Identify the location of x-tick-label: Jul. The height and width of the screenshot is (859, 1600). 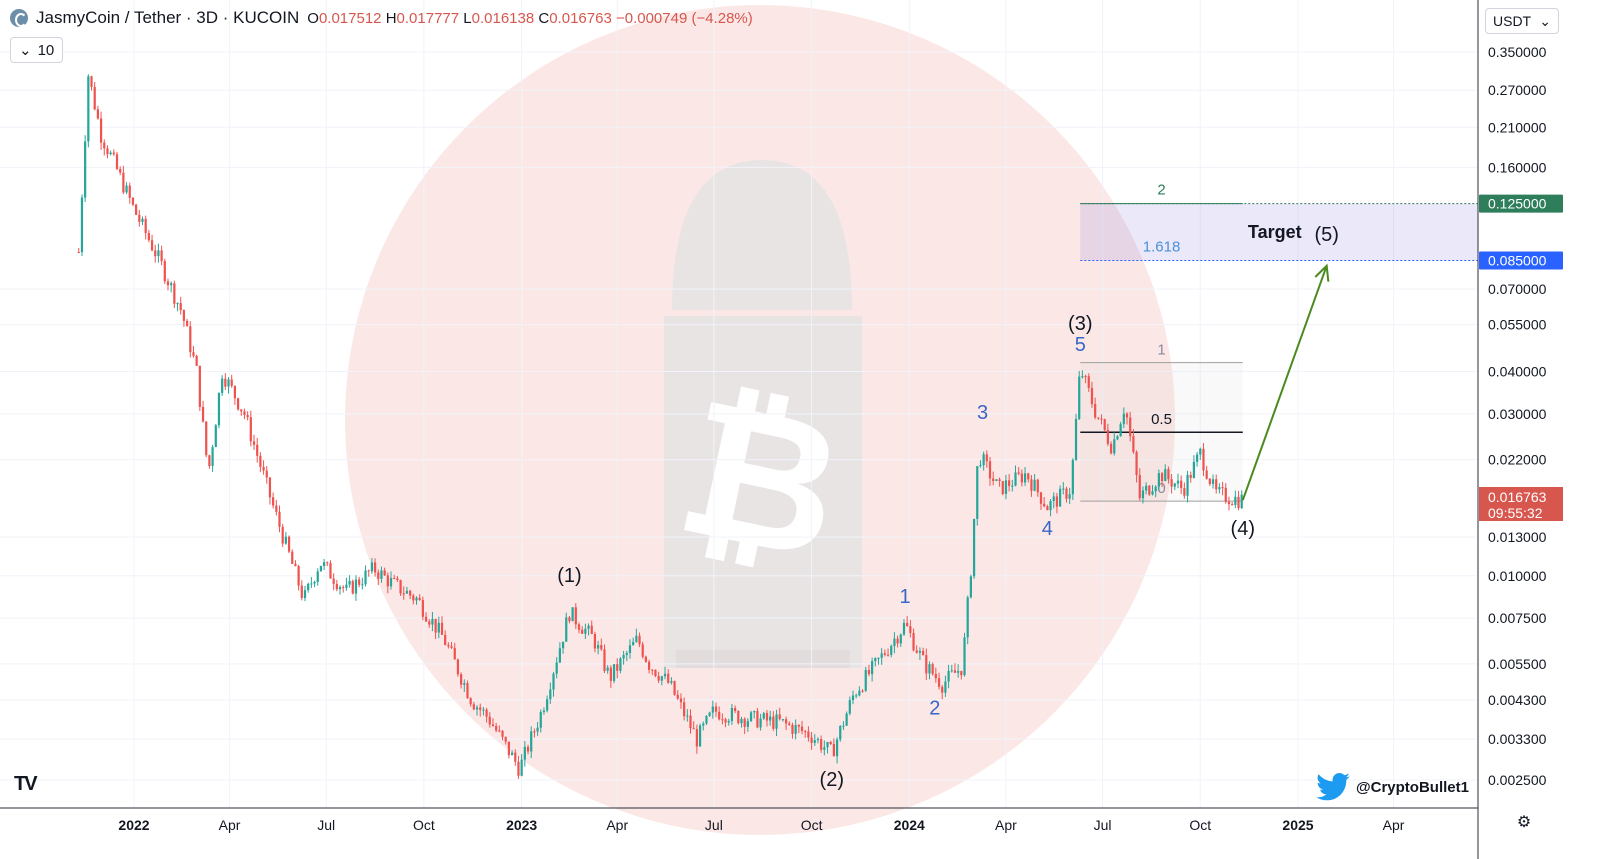
(326, 825).